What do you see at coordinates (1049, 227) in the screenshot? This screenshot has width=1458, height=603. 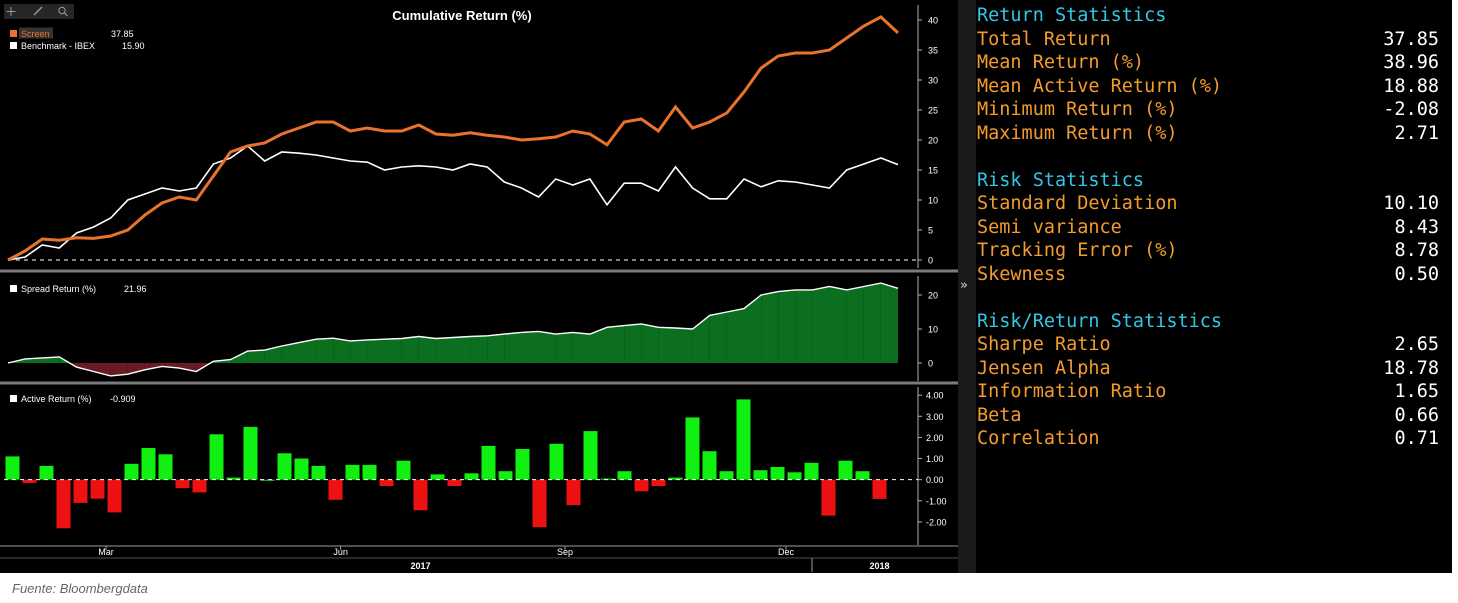 I see `stat-label: Semi variance` at bounding box center [1049, 227].